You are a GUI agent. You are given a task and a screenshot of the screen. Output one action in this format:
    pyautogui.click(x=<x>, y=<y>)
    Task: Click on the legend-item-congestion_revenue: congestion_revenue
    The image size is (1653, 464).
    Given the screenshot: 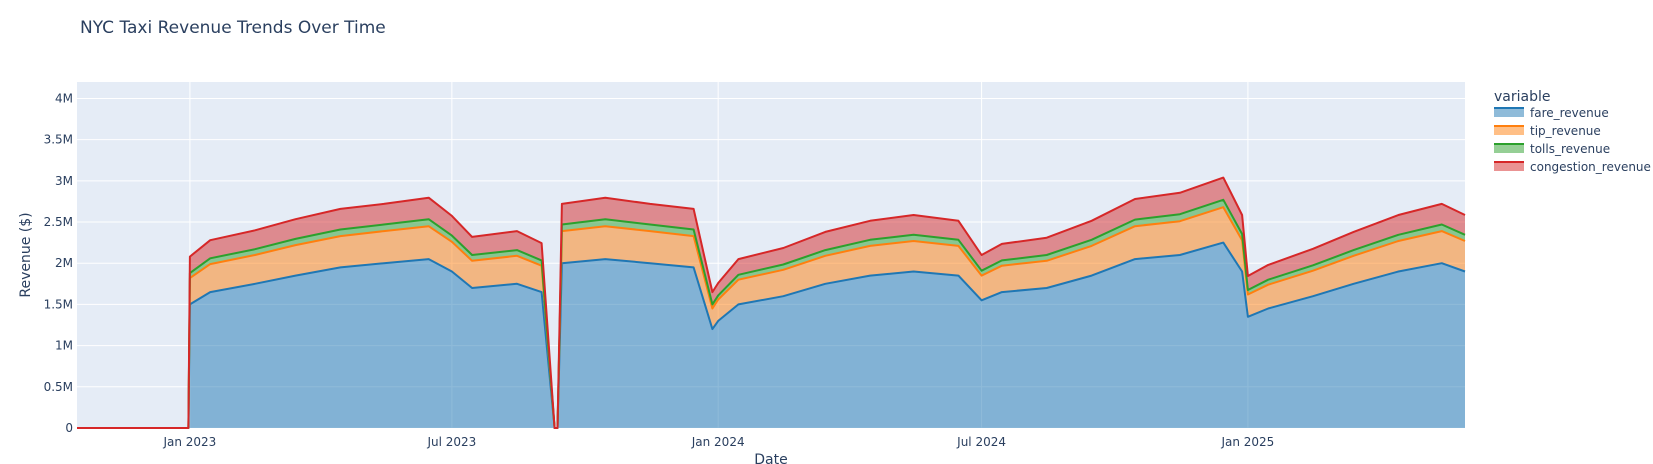 What is the action you would take?
    pyautogui.click(x=1572, y=167)
    